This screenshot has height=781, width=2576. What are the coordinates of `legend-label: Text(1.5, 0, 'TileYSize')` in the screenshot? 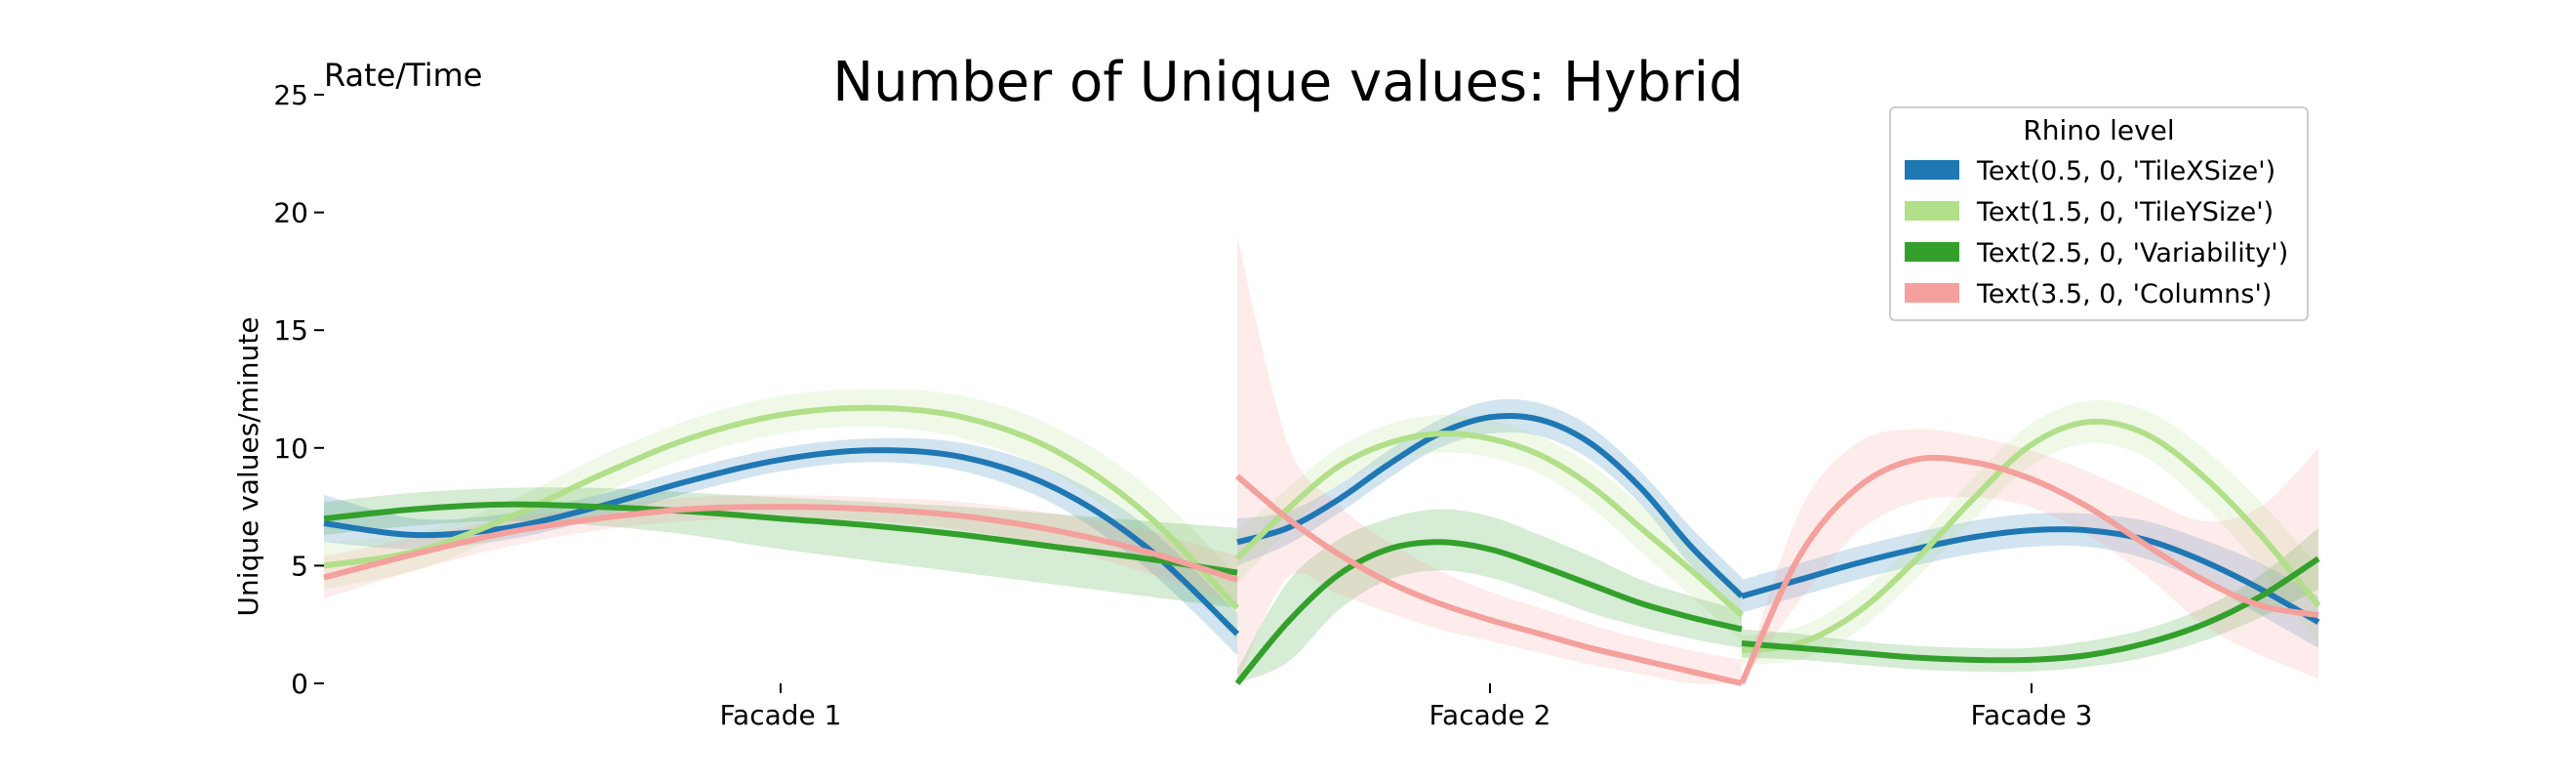 It's located at (2125, 212).